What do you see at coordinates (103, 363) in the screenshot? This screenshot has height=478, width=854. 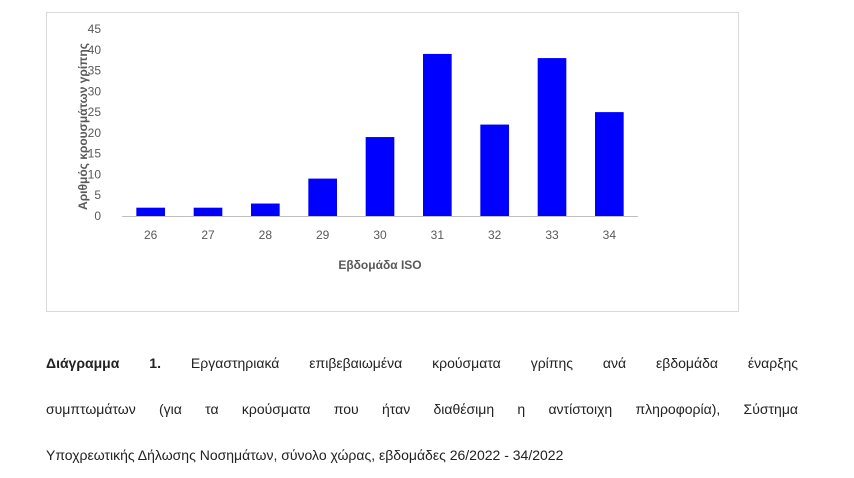 I see `caption-label: Διάγραμμα 1.` at bounding box center [103, 363].